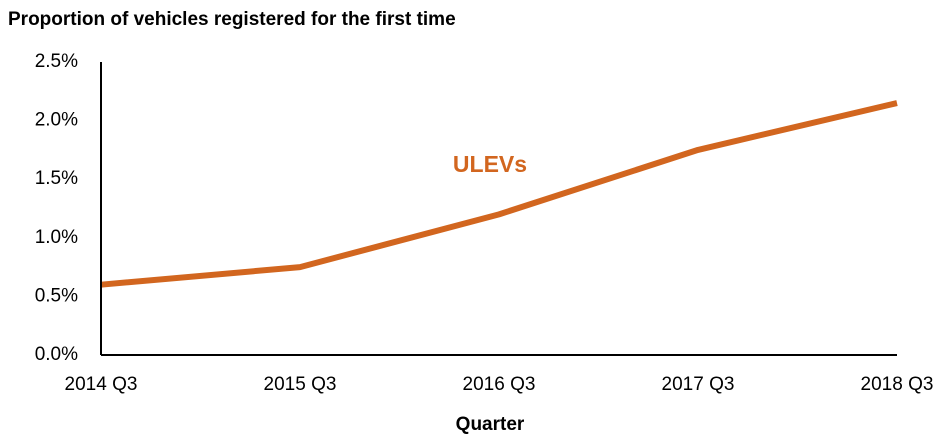 This screenshot has height=438, width=944. Describe the element at coordinates (499, 384) in the screenshot. I see `x-tick-label: 2016 Q3` at that location.